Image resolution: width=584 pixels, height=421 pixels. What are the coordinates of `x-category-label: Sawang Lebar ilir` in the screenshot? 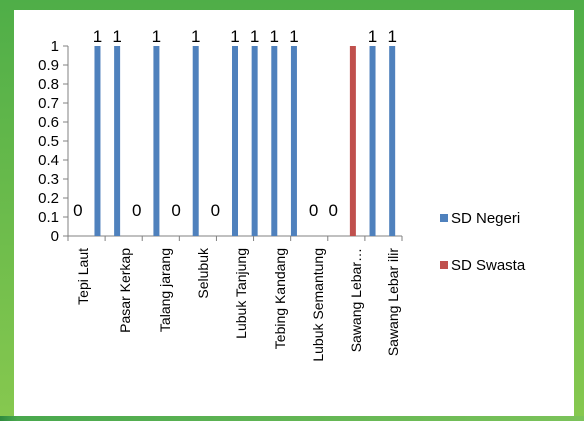 It's located at (393, 302).